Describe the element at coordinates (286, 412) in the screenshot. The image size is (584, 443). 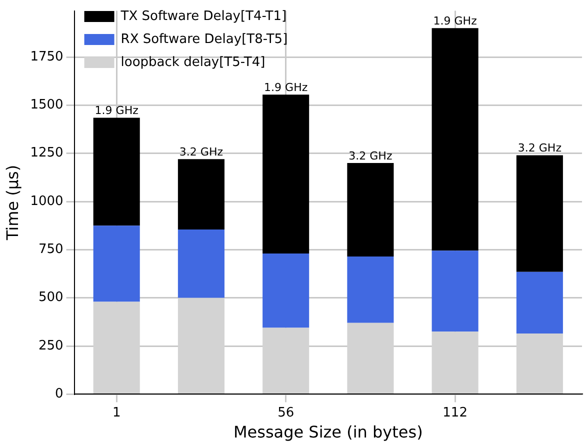
I see `x-tick-label: 56` at that location.